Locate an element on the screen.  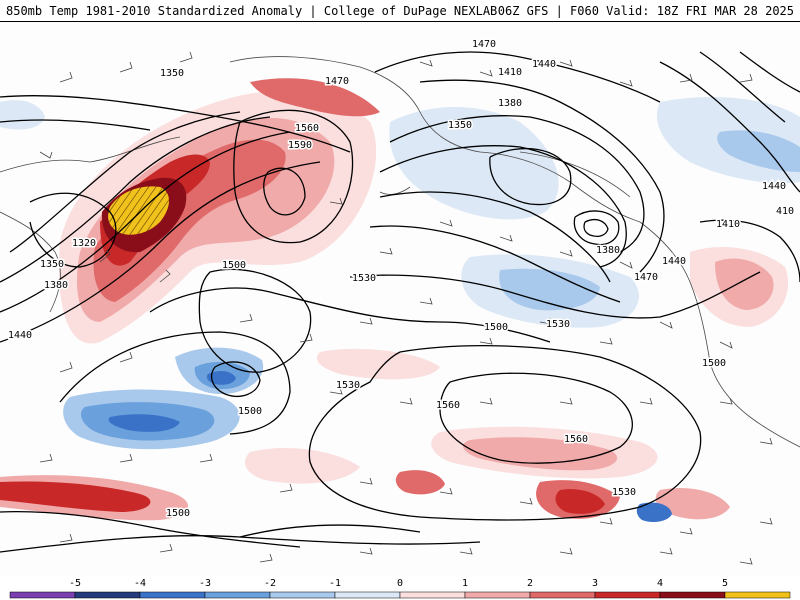
color-scale-tick-label: 2 is located at coordinates (530, 583).